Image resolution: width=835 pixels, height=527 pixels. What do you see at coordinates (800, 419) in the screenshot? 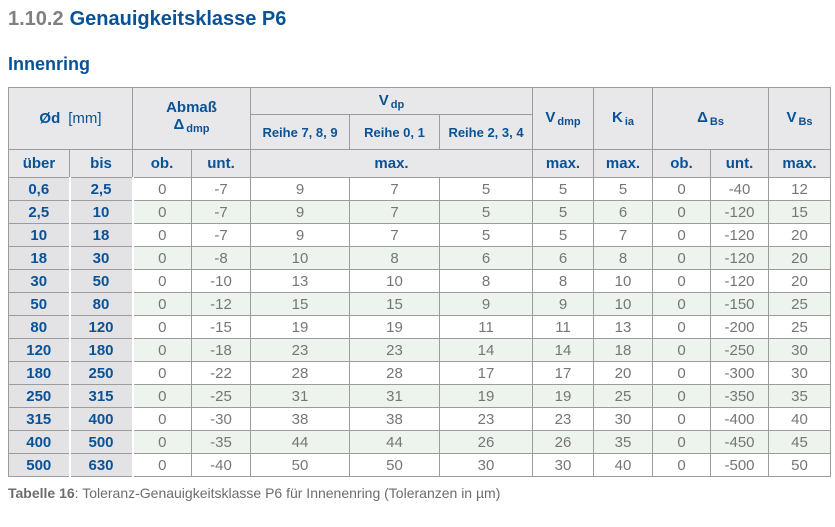
I see `cell-vbs: 40` at bounding box center [800, 419].